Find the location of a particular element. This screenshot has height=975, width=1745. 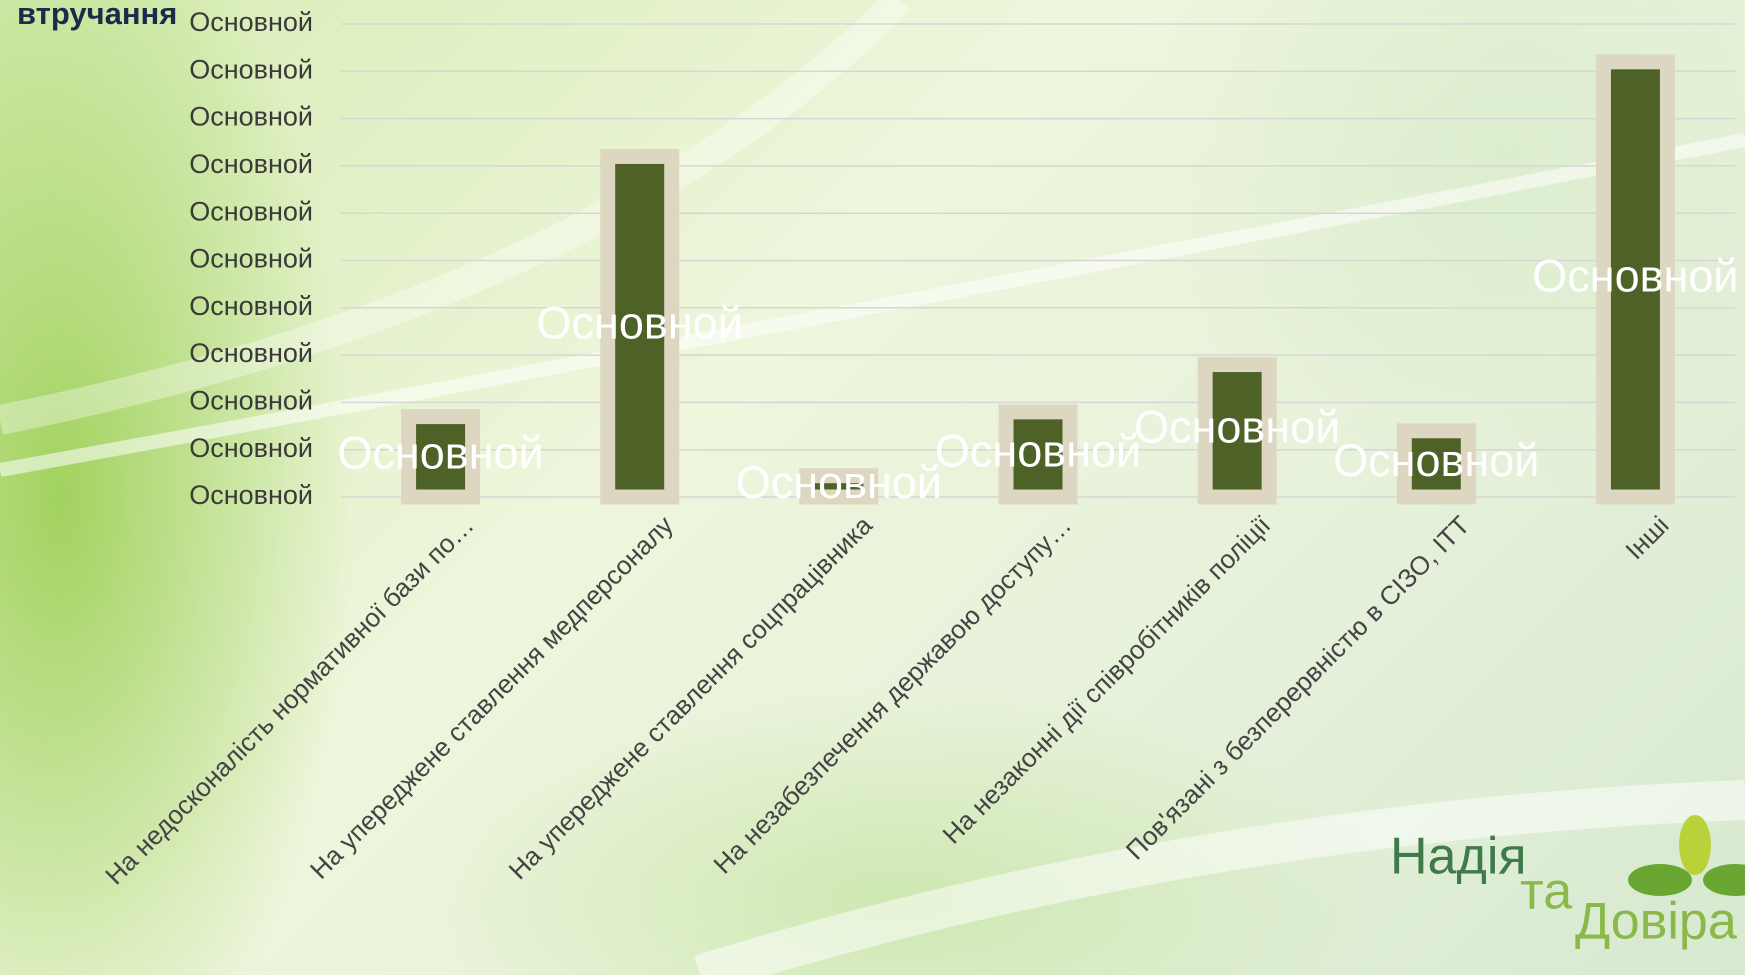

x-tick-label: На незаконні дії співробітників поліції is located at coordinates (1107, 680).